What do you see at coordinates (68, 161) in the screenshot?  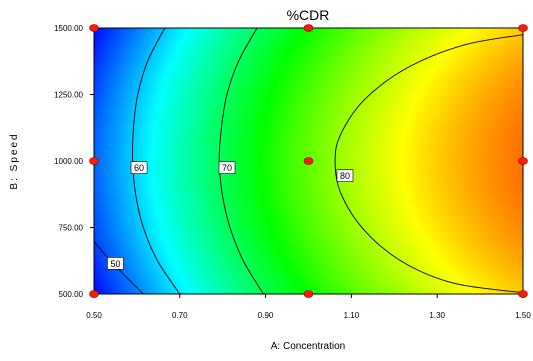 I see `y-tick-label: 1000.00` at bounding box center [68, 161].